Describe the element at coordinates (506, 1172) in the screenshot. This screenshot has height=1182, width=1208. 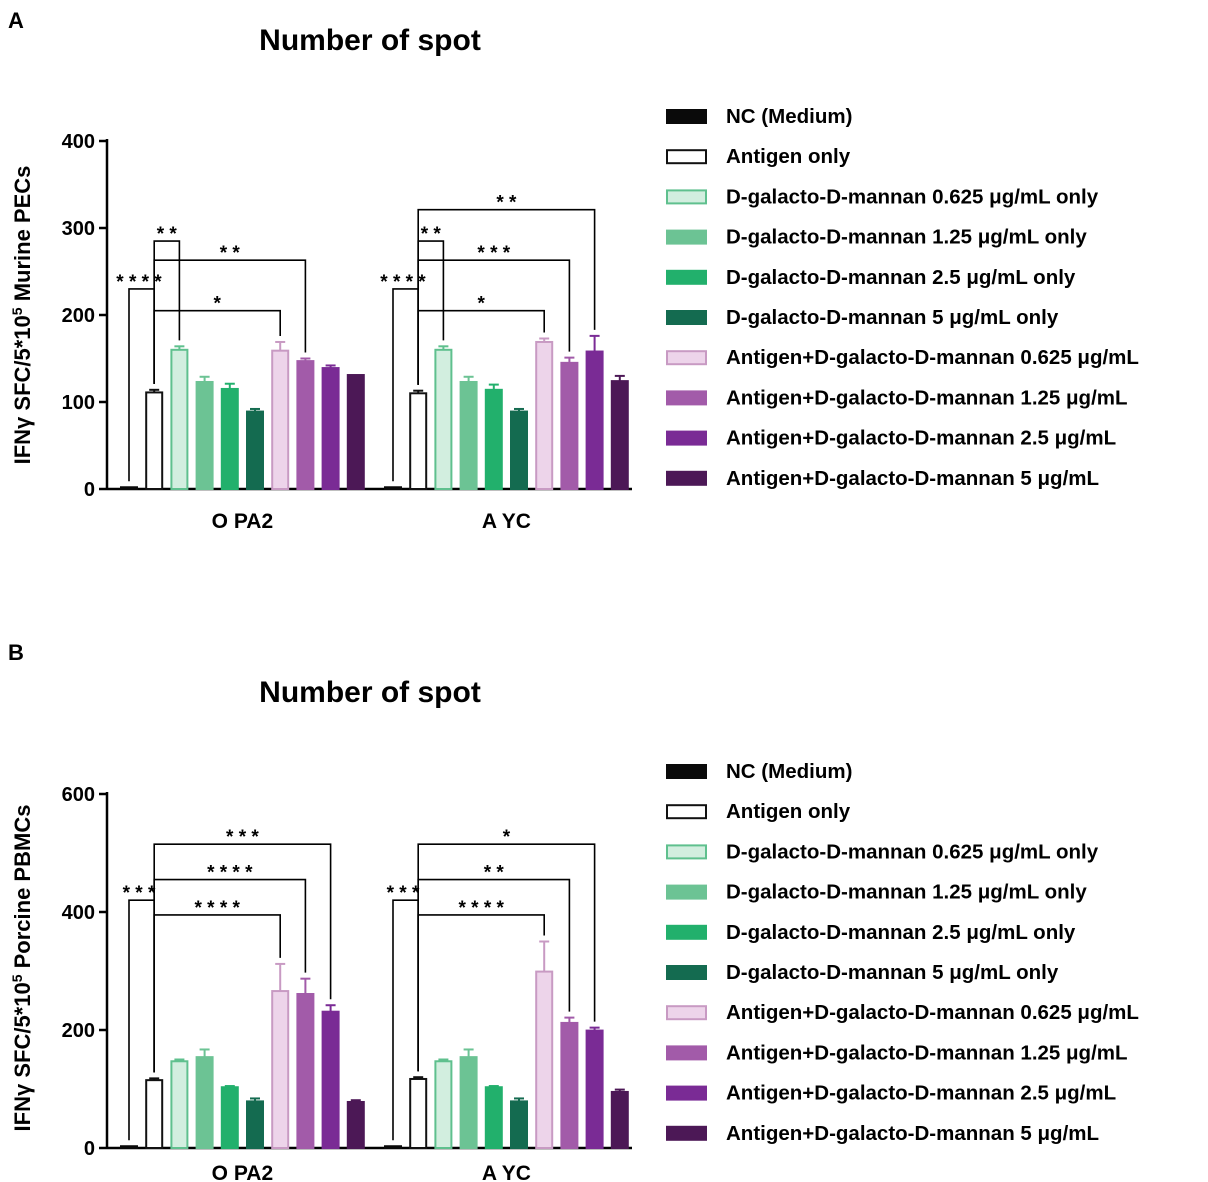
I see `x-category-label: A YC` at that location.